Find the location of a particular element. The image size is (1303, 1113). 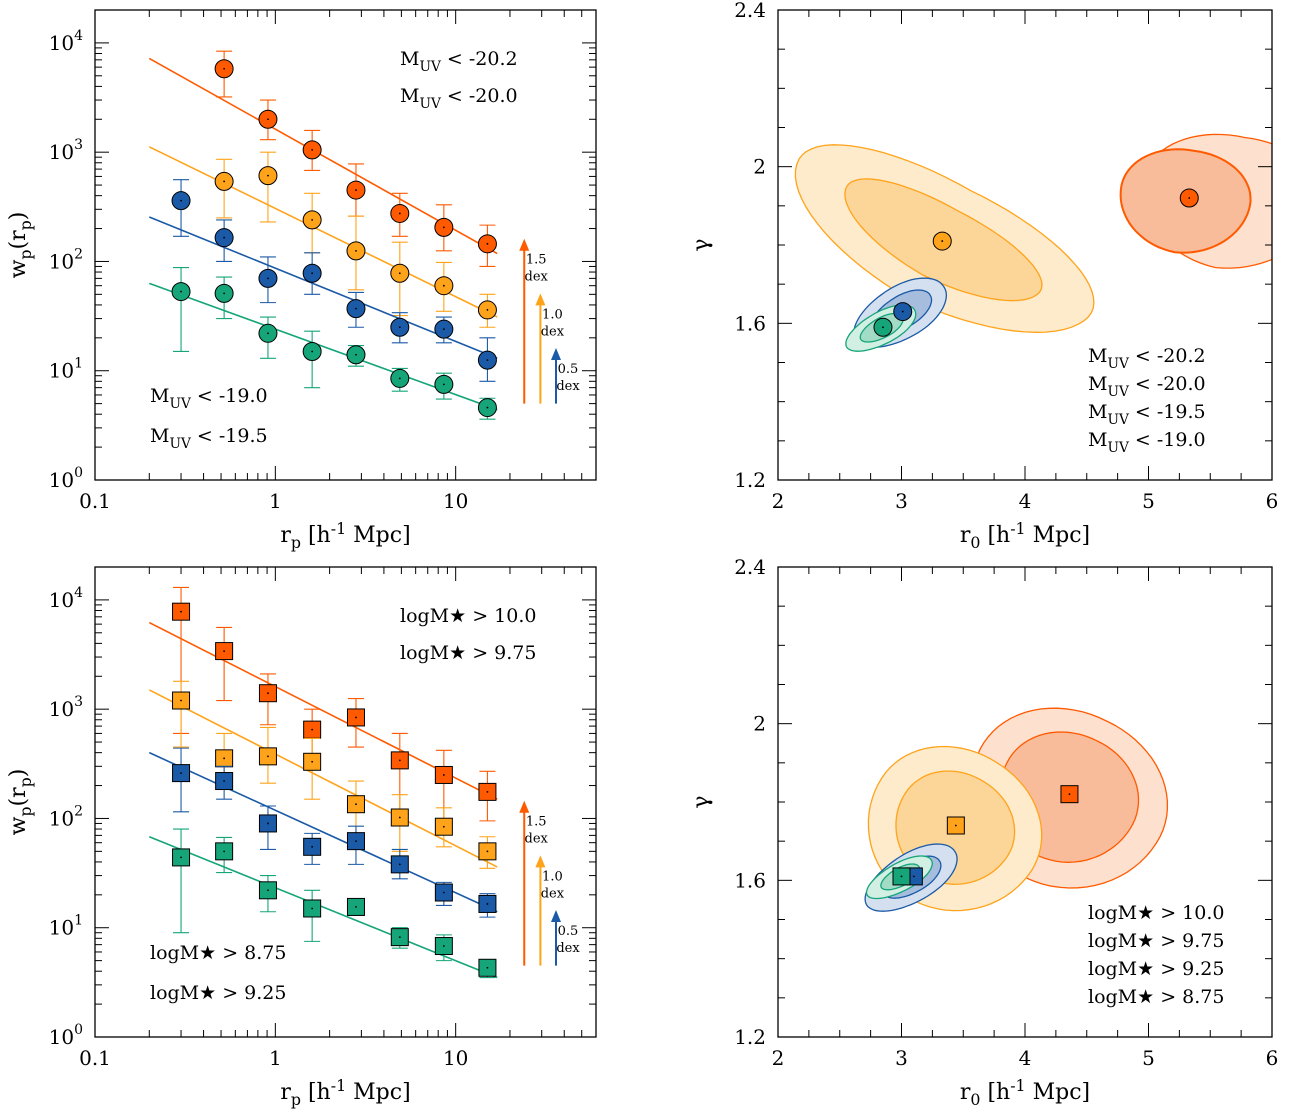

y-tick-label: 1.6 is located at coordinates (750, 323).